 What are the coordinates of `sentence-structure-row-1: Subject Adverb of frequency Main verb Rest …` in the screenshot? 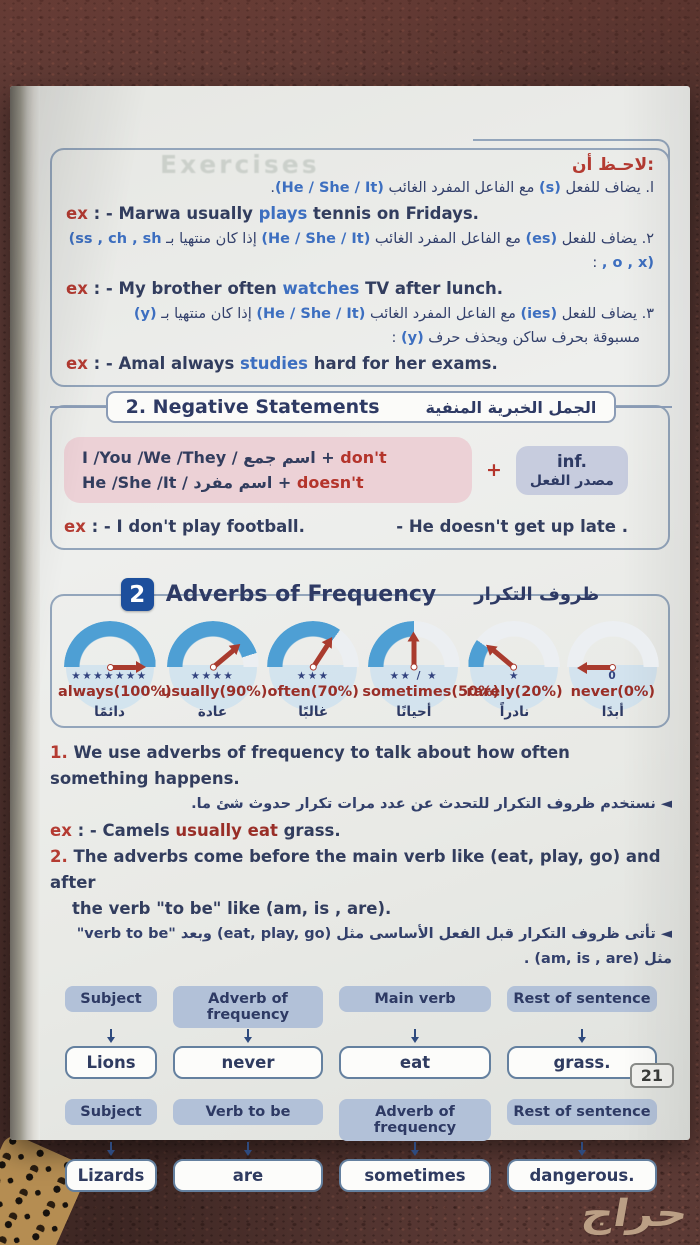 It's located at (361, 1032).